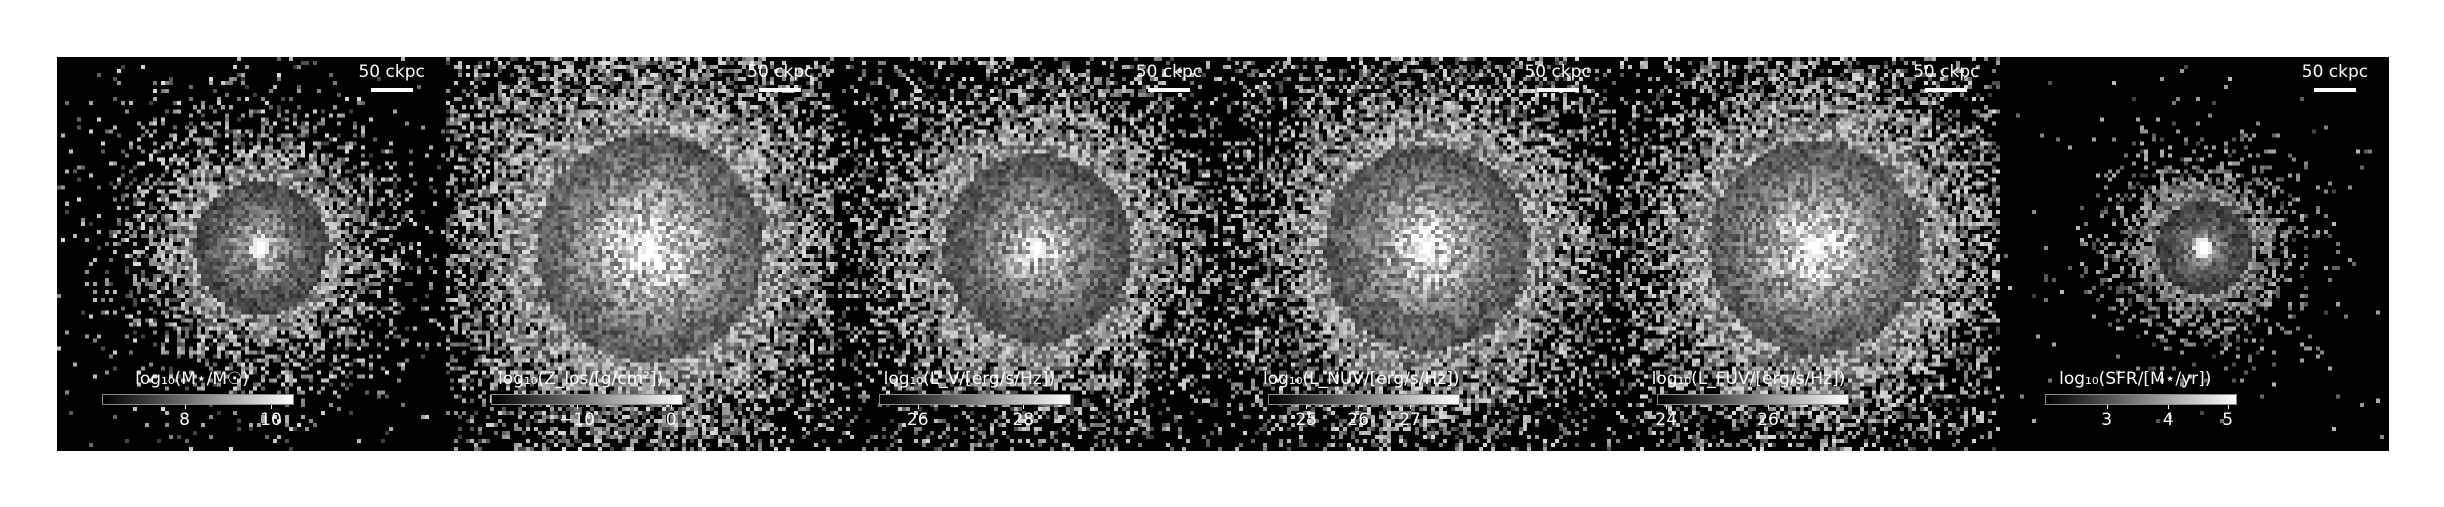 This screenshot has height=507, width=2444. I want to click on colorbar-label: log₁₀(L_V/[erg/s/Hz]), so click(969, 379).